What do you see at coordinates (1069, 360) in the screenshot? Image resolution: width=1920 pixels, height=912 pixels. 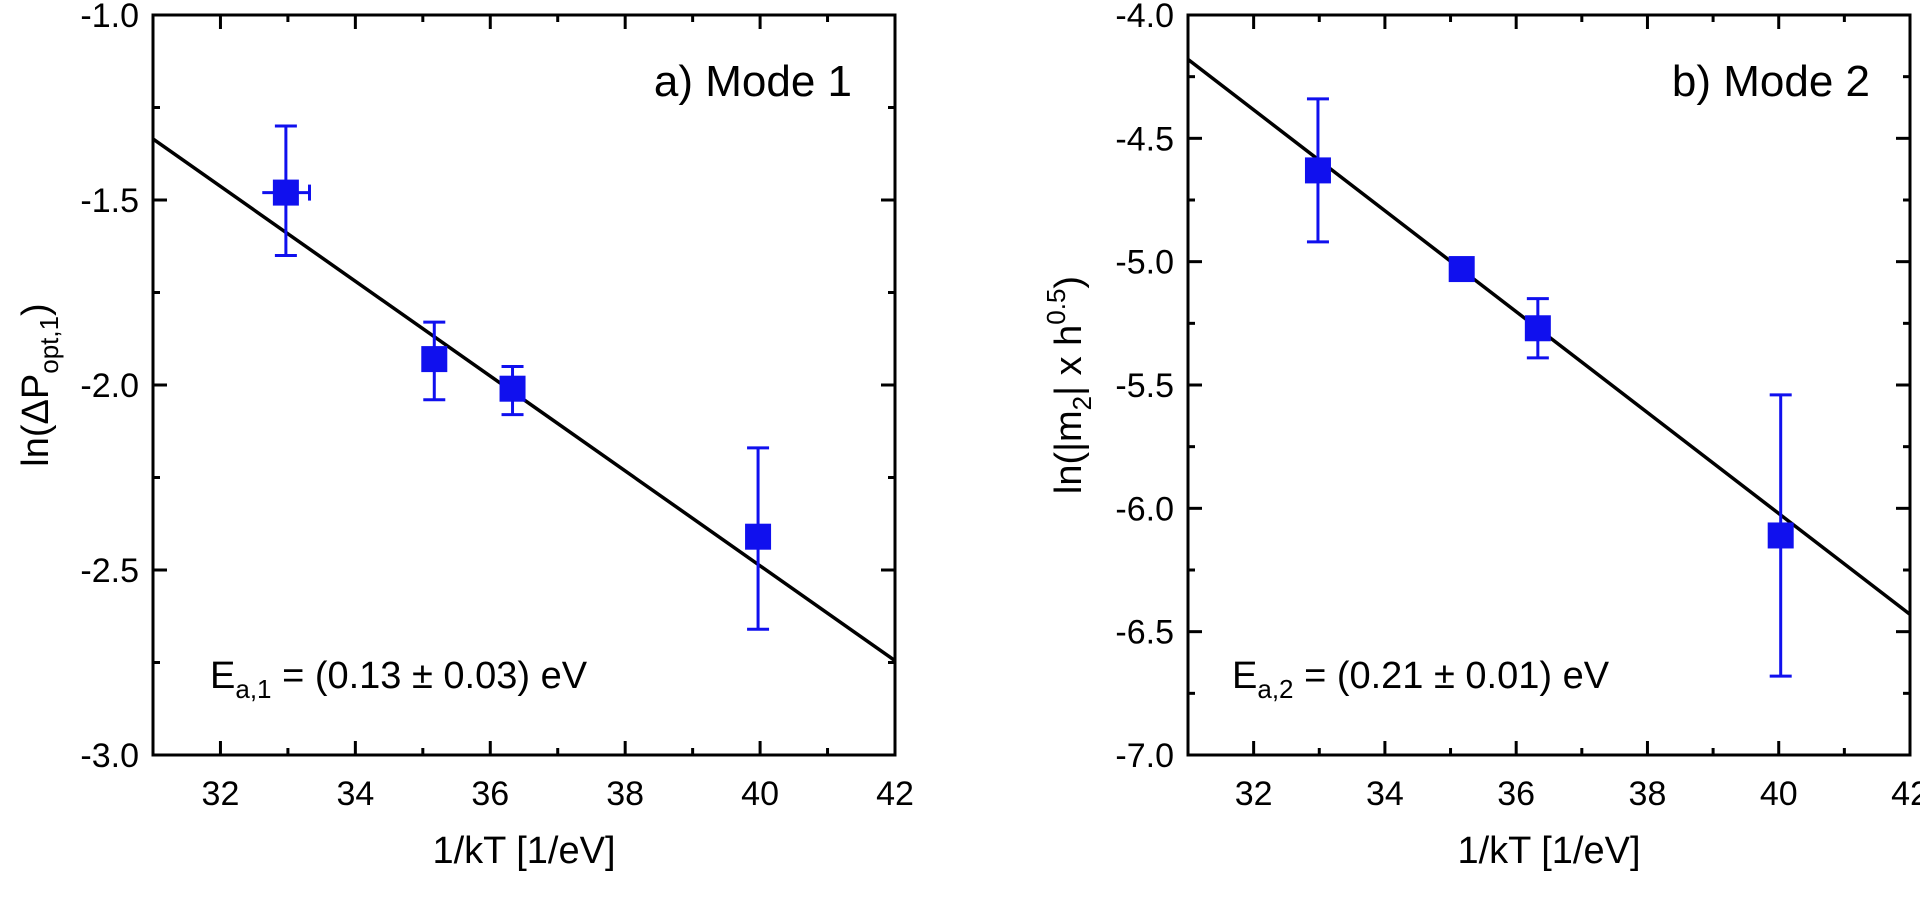 I see `y-axis-title-mid: | x h` at bounding box center [1069, 360].